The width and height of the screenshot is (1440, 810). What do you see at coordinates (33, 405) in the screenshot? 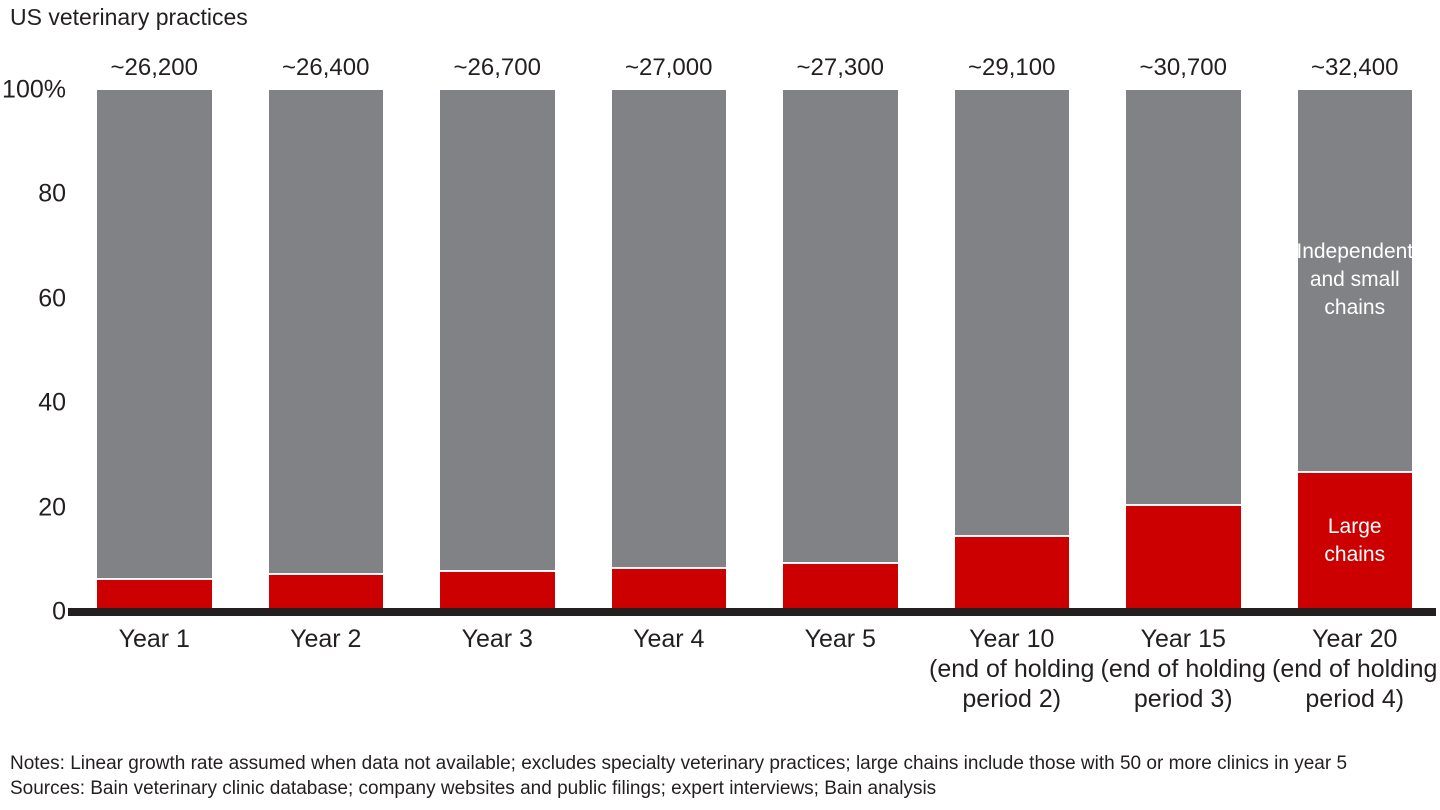
I see `y-axis: 100% 80 60 40 20 0` at bounding box center [33, 405].